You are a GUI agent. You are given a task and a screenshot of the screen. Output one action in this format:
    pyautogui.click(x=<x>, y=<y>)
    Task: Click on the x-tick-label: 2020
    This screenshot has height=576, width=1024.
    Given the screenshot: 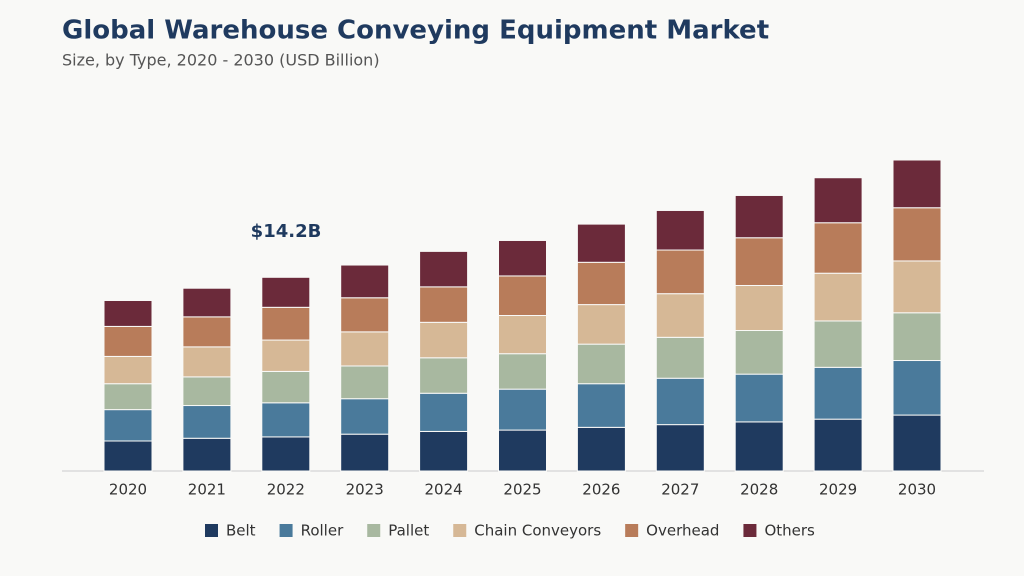 What is the action you would take?
    pyautogui.click(x=128, y=490)
    